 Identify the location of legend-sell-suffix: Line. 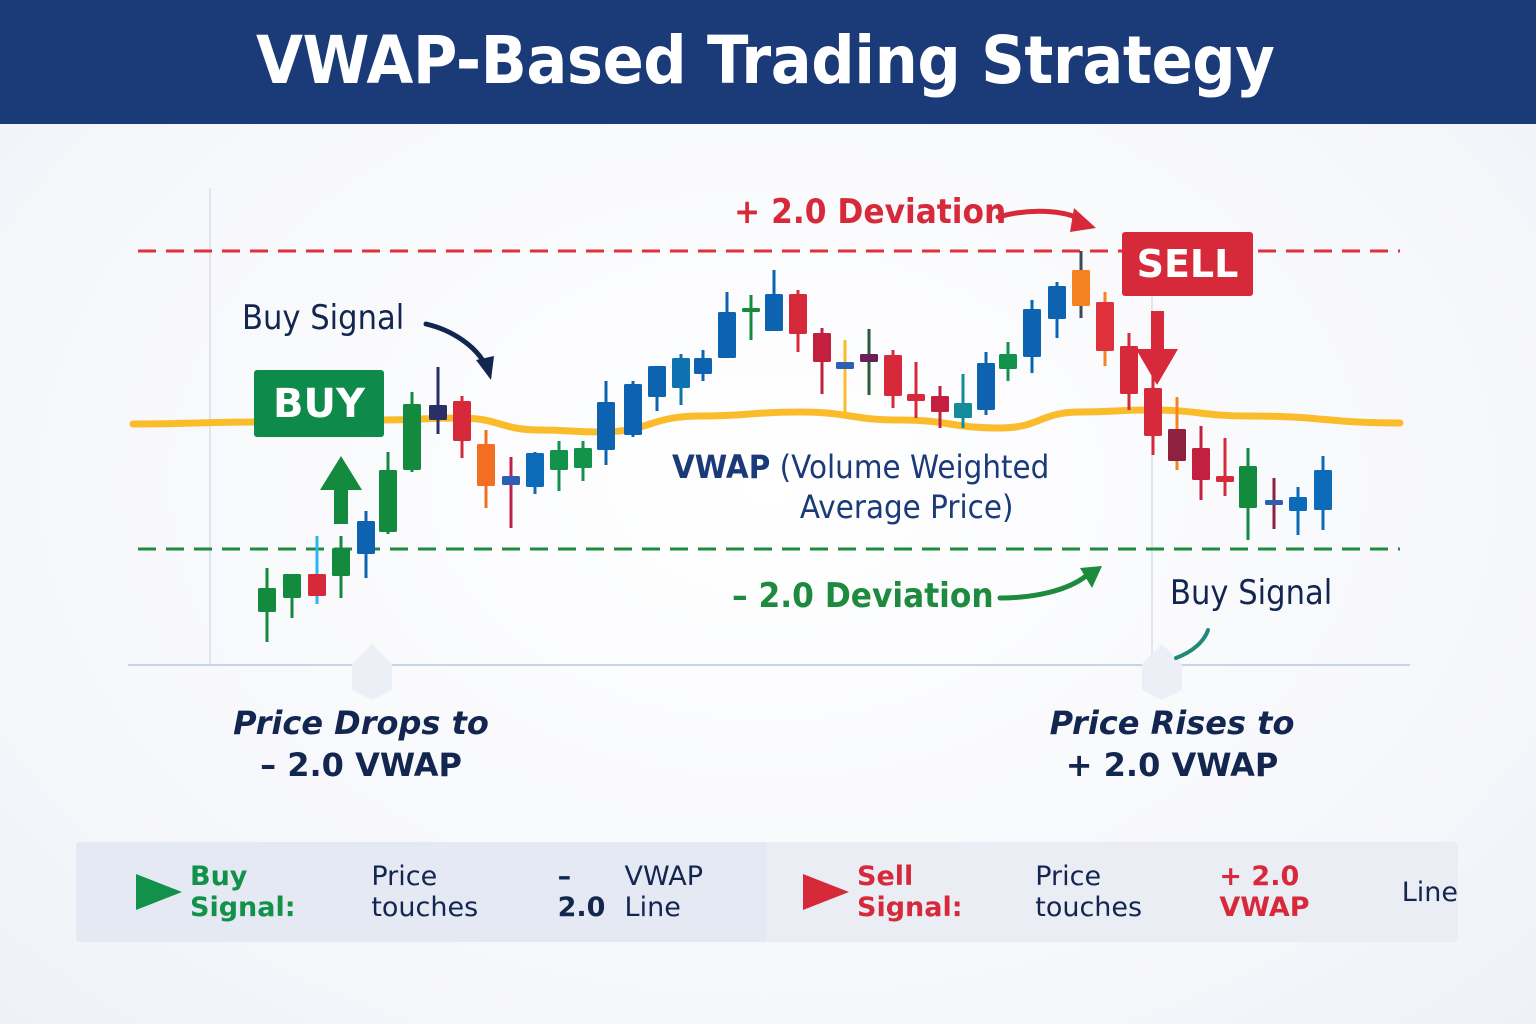
(1429, 892).